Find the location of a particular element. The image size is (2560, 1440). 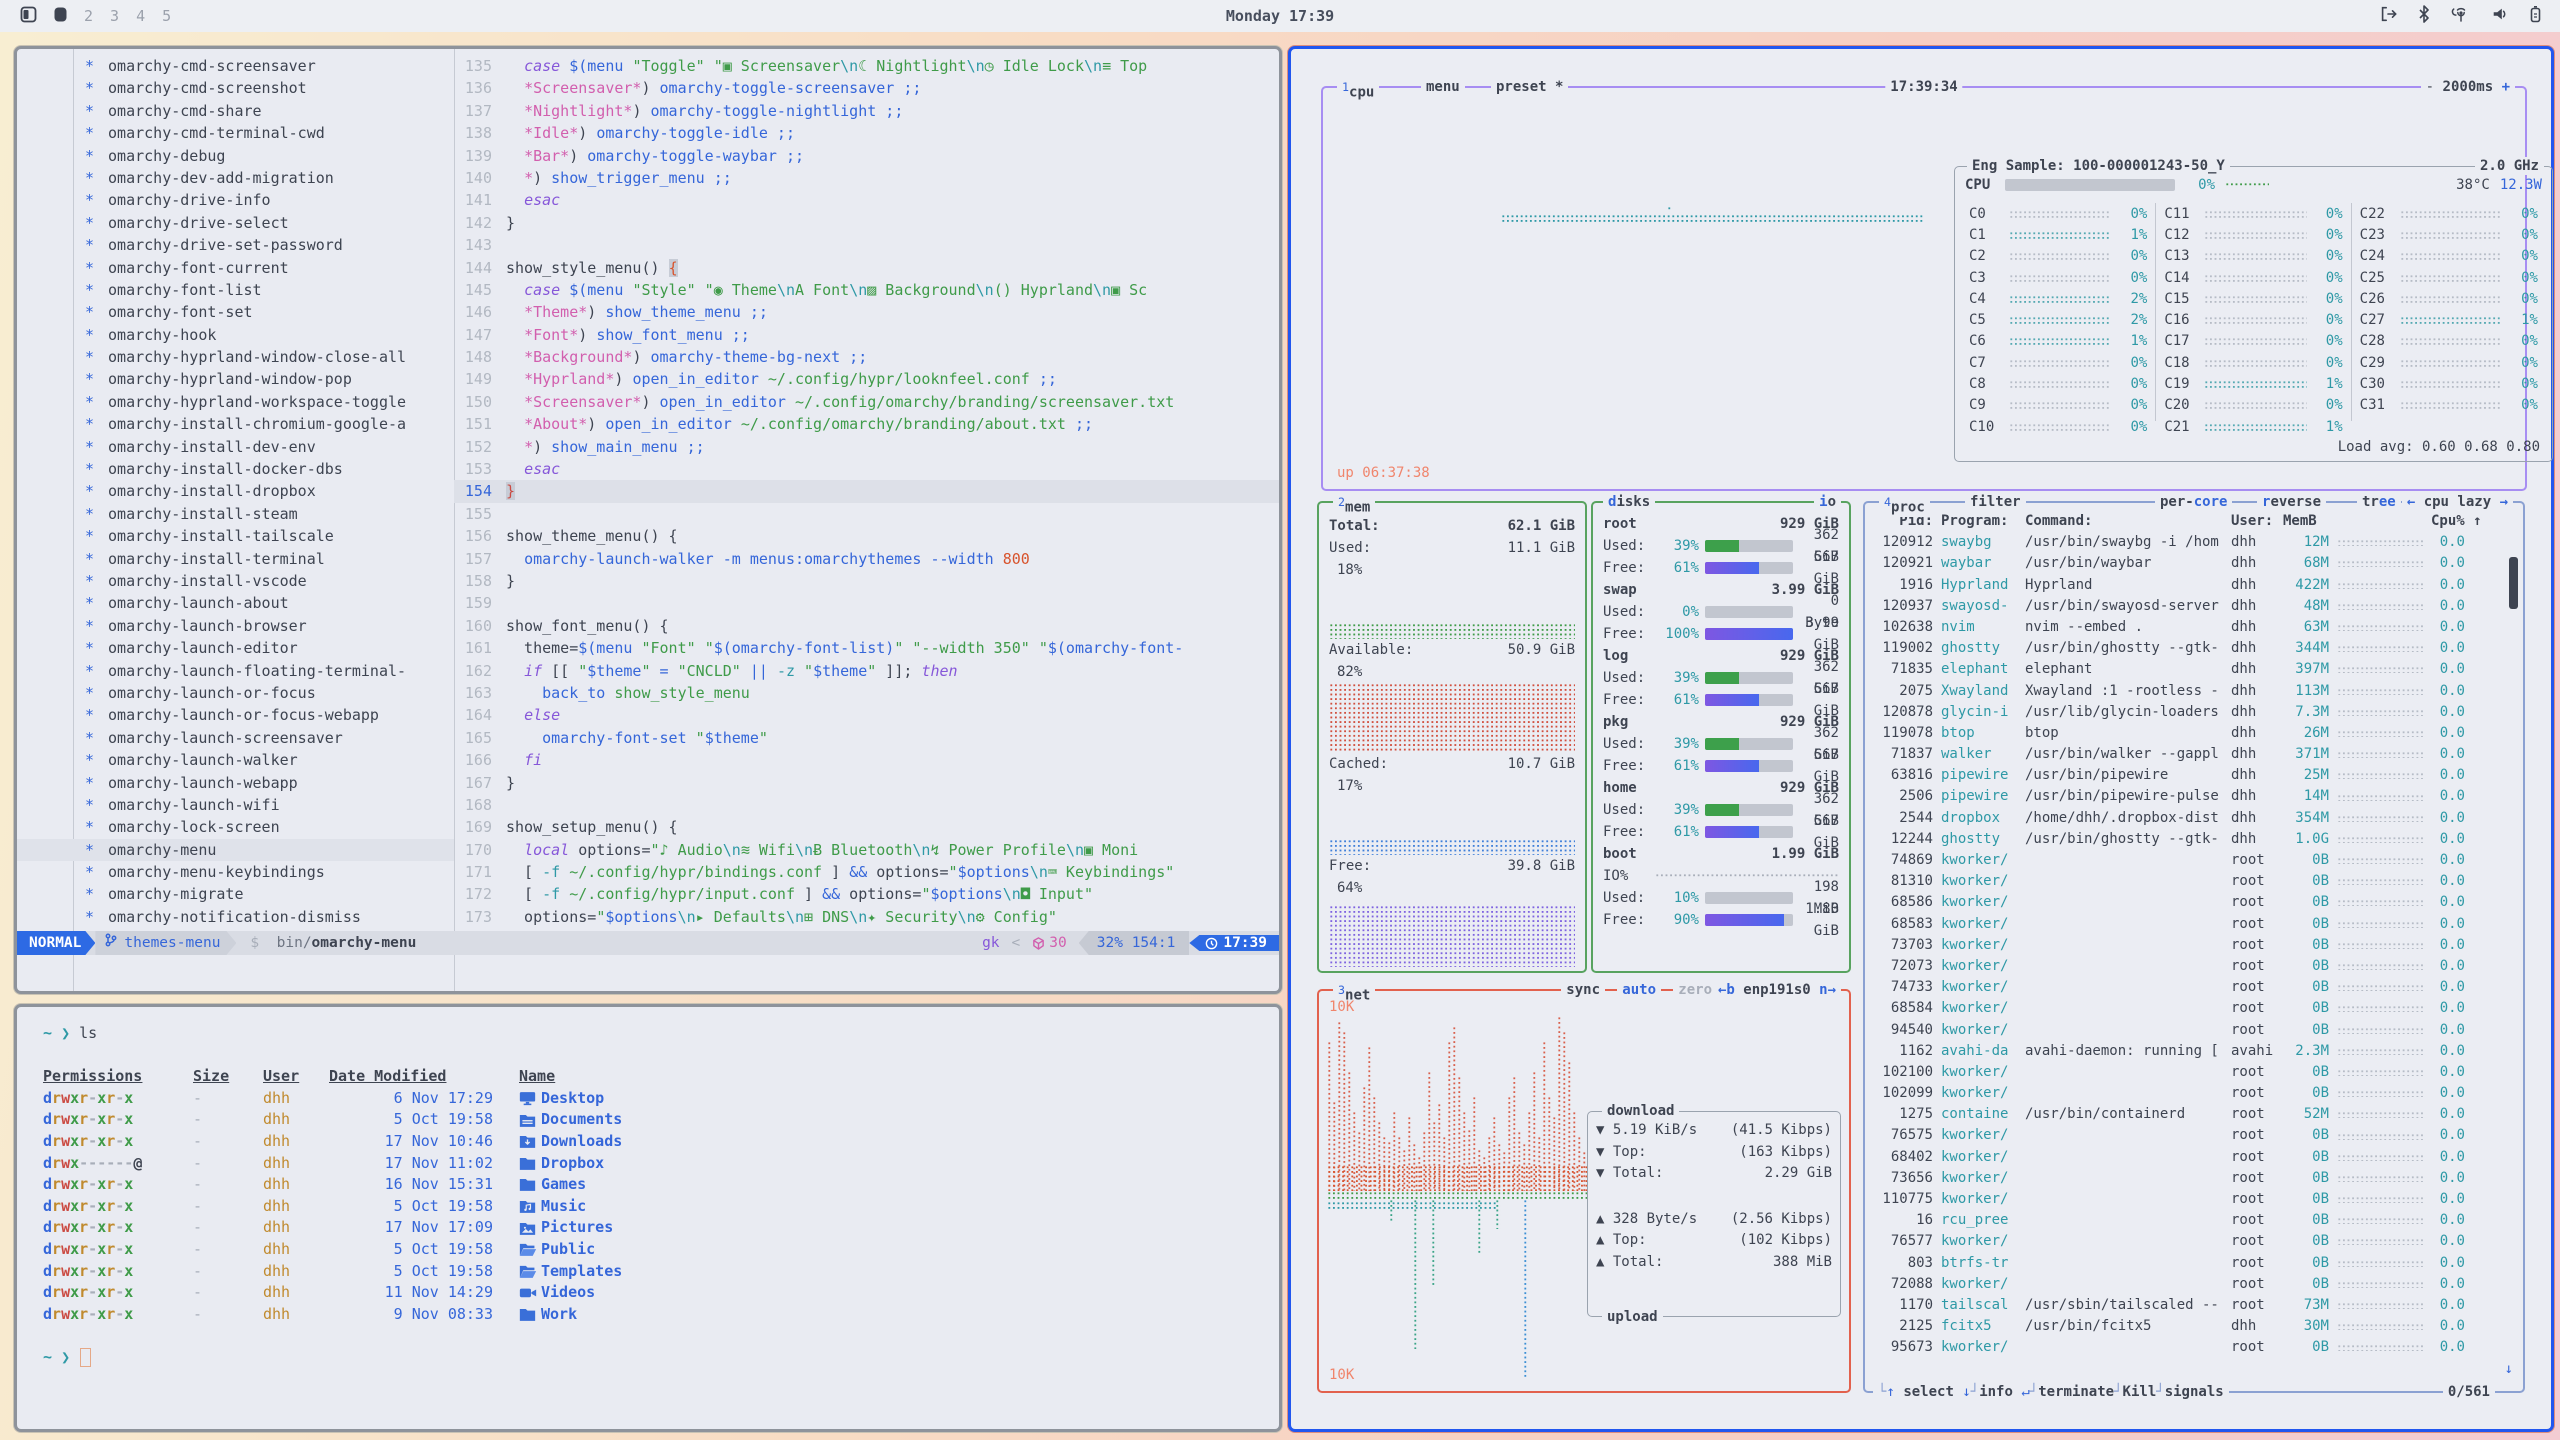

process-row: 68402 kworker/root 0B 0.0 is located at coordinates (2177, 1156).